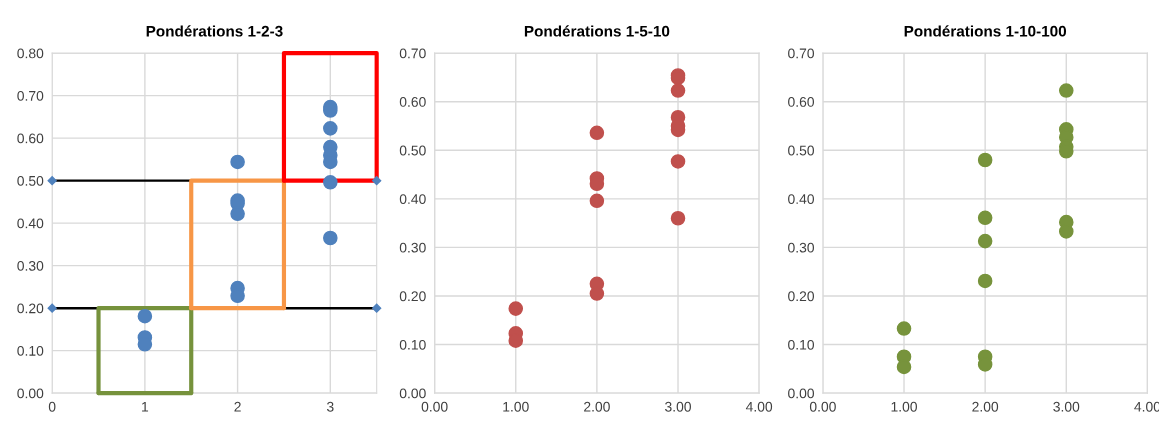  What do you see at coordinates (330, 406) in the screenshot?
I see `x-tick-label: 3` at bounding box center [330, 406].